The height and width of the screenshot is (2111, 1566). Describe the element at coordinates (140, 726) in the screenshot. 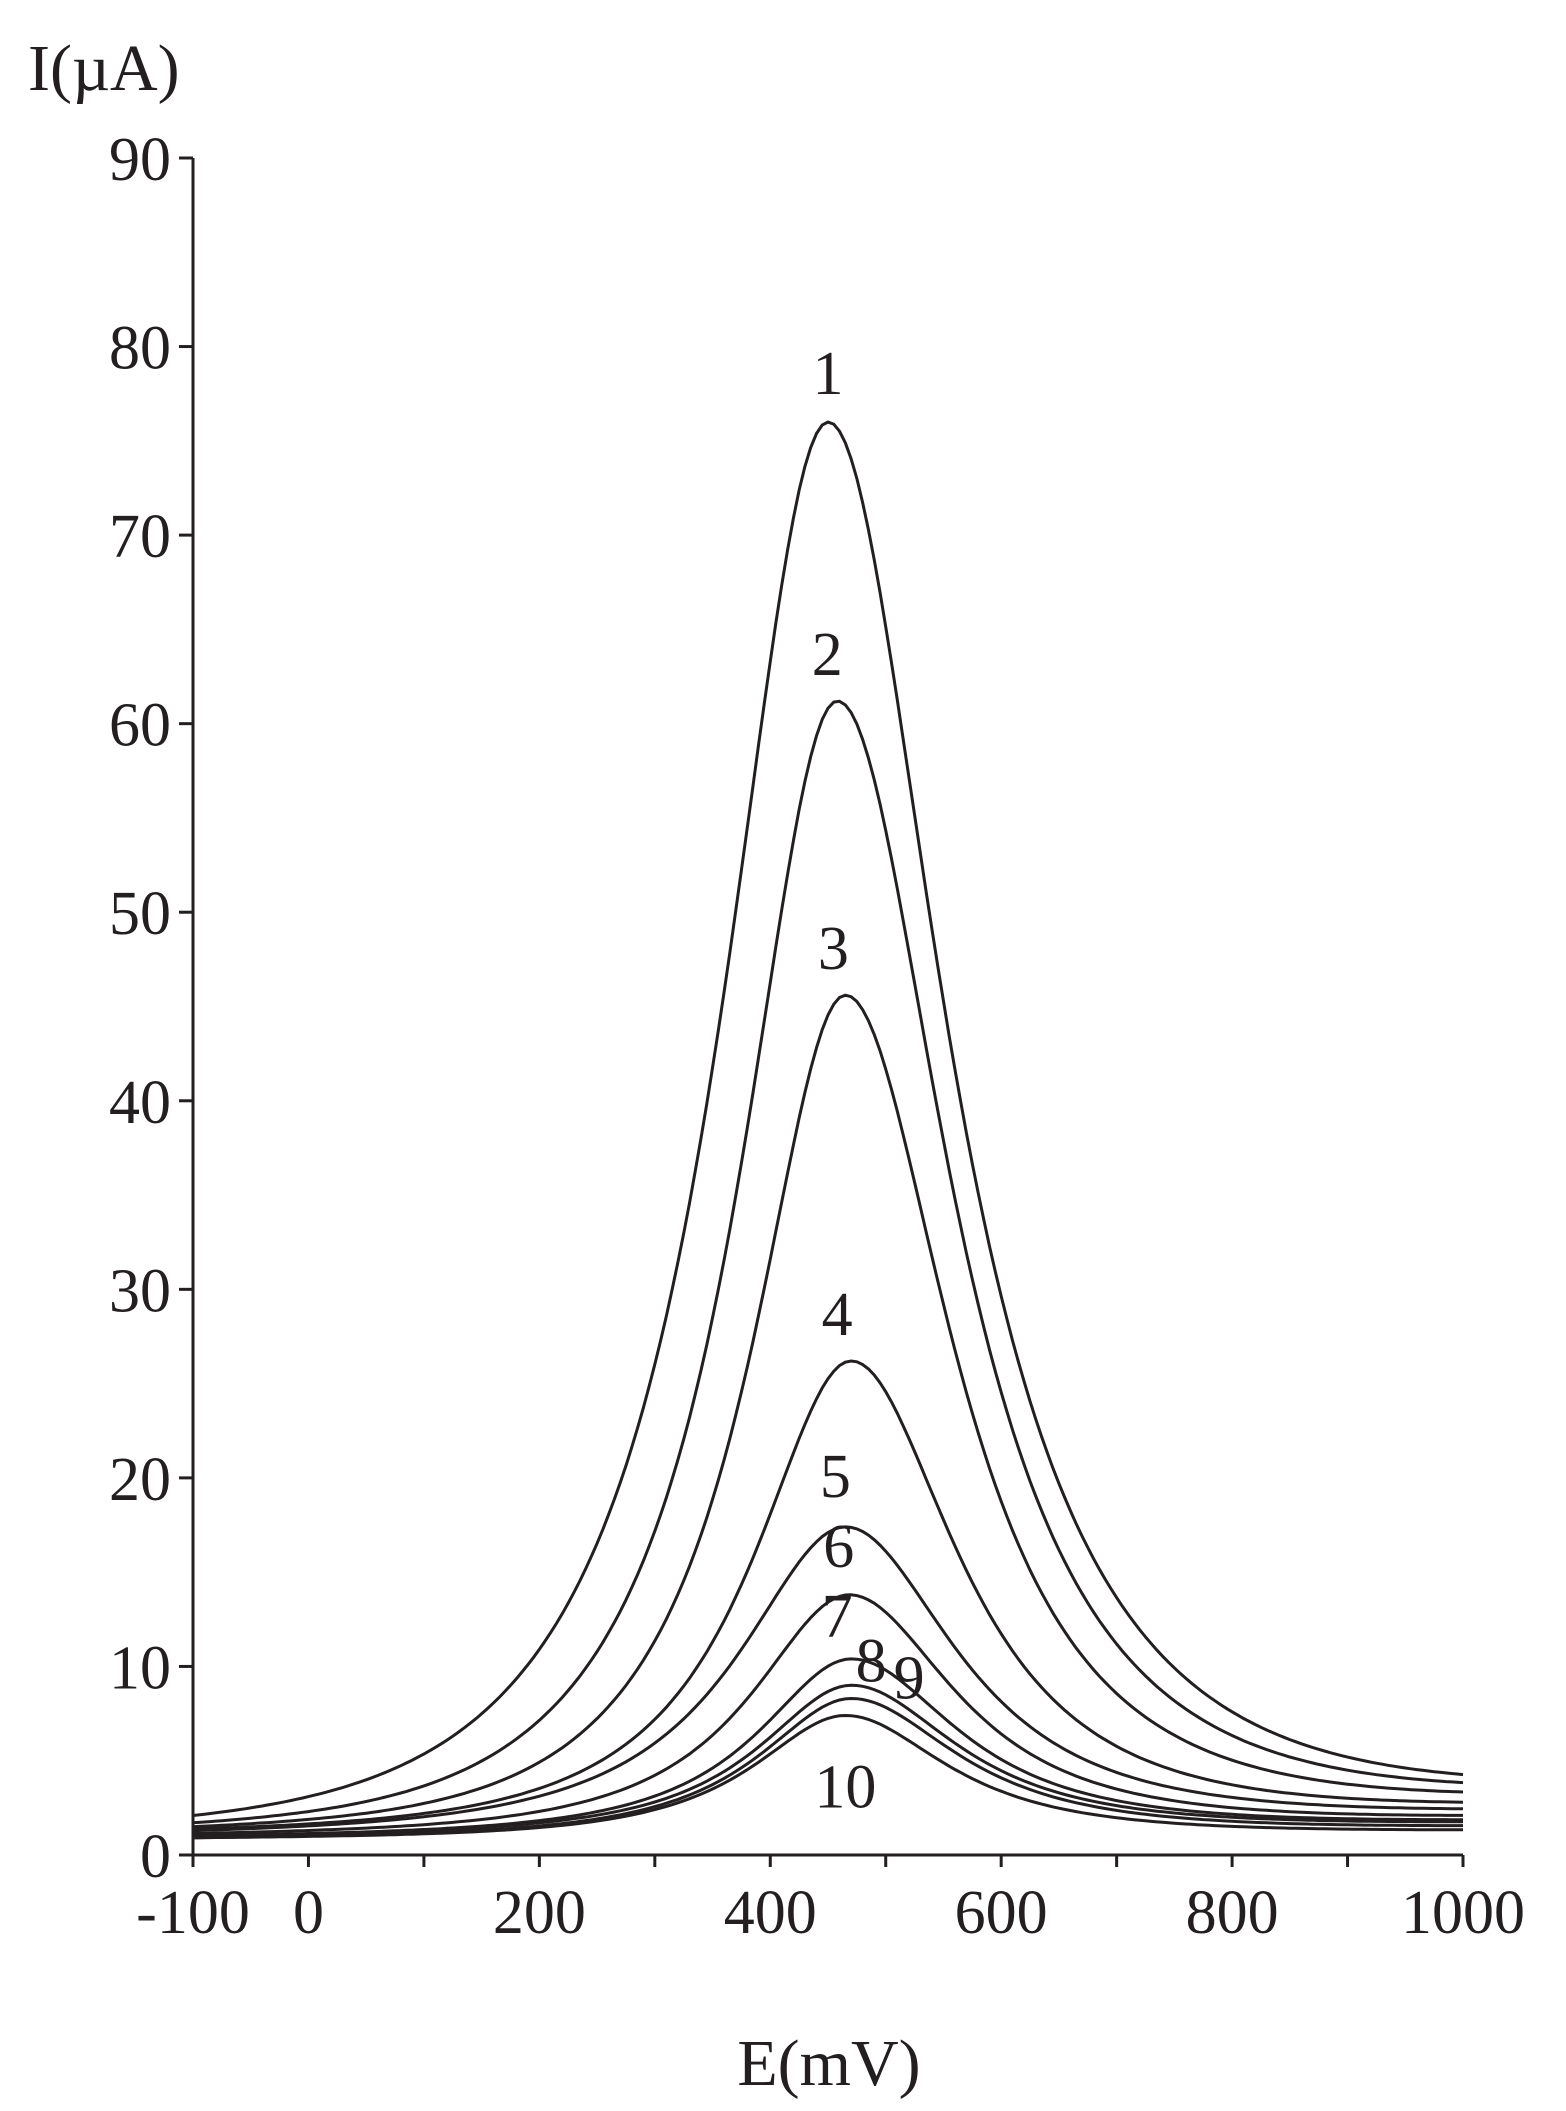

I see `y-tick-label: 60` at that location.